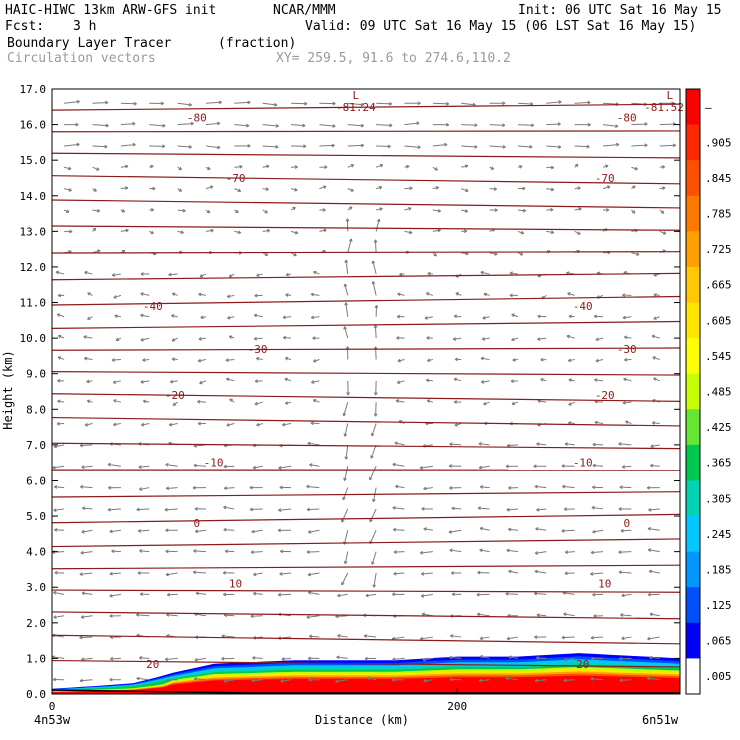 The height and width of the screenshot is (740, 740). I want to click on y-tick-label: 0.0, so click(36, 694).